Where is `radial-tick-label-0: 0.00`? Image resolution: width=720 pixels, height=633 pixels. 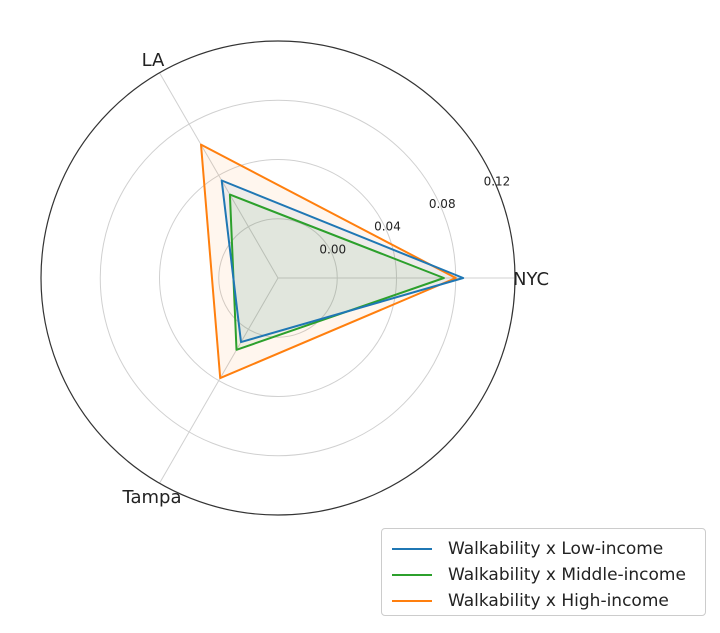 radial-tick-label-0: 0.00 is located at coordinates (332, 249).